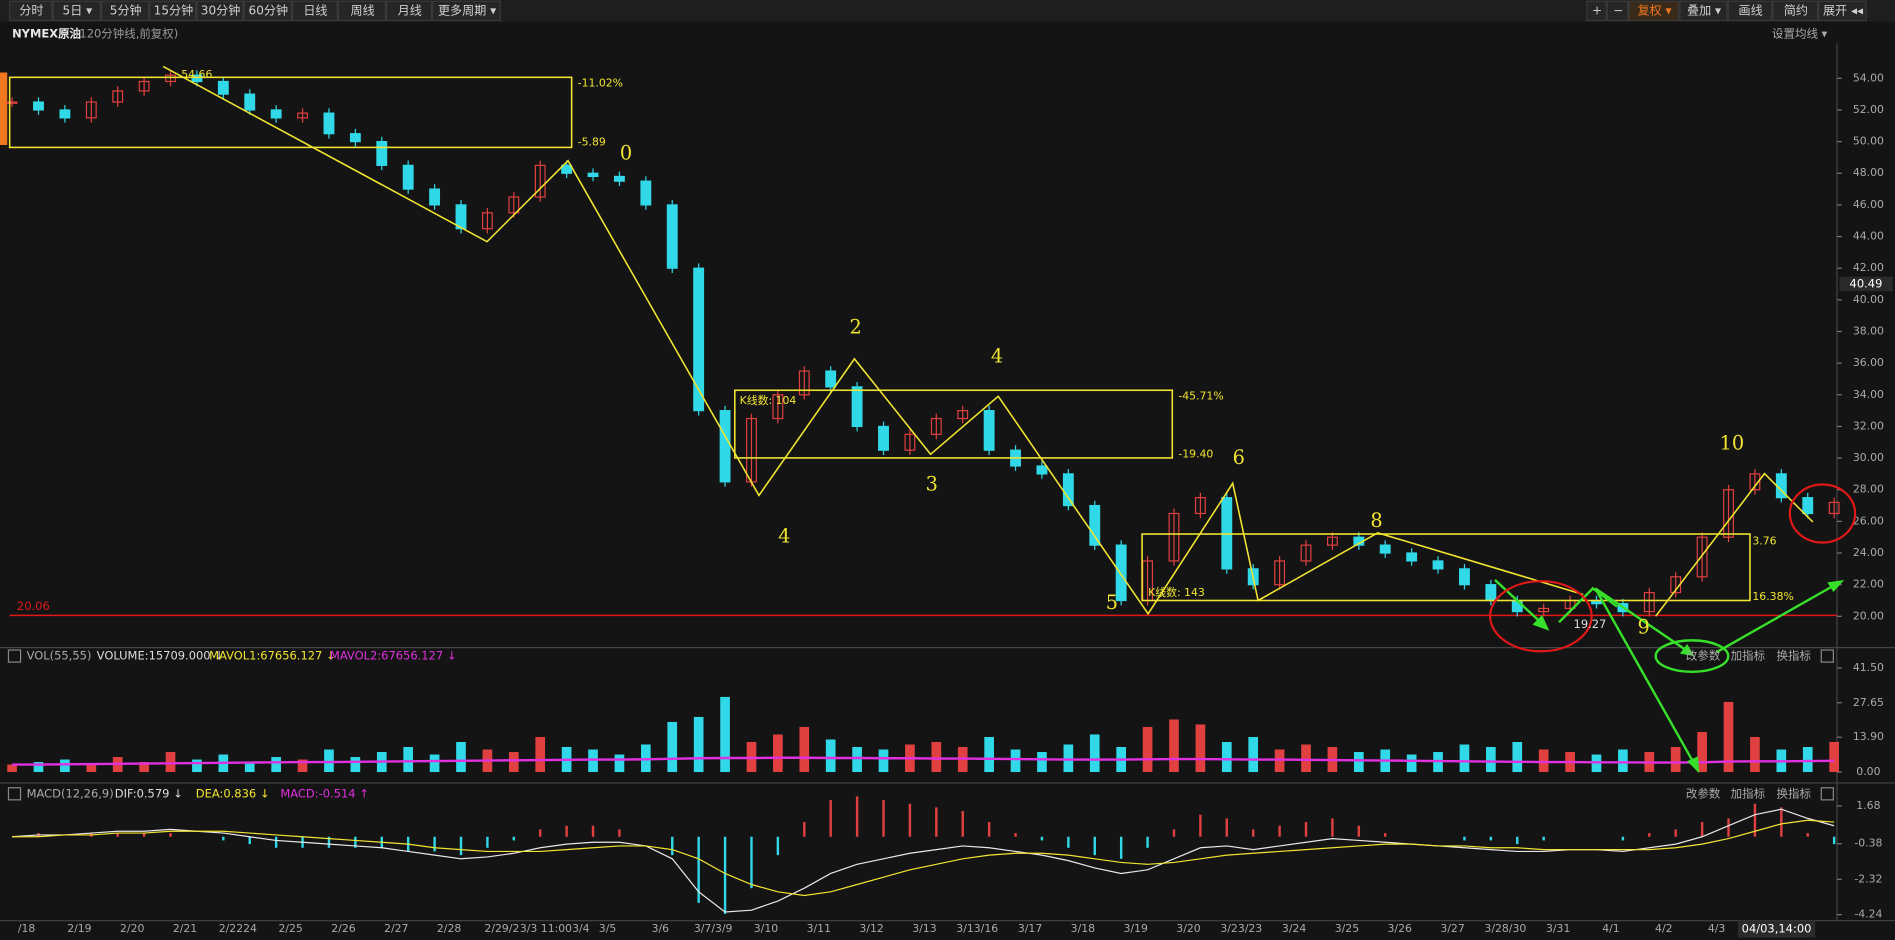 The image size is (1895, 940). Describe the element at coordinates (607, 928) in the screenshot. I see `x-tick-label: 3/5` at that location.